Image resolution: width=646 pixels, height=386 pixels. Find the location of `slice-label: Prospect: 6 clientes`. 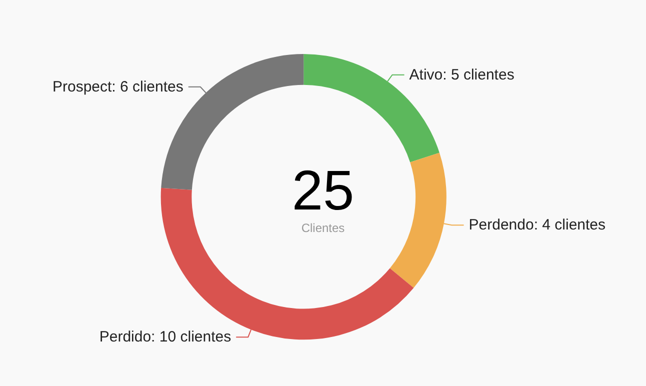

slice-label: Prospect: 6 clientes is located at coordinates (118, 87).